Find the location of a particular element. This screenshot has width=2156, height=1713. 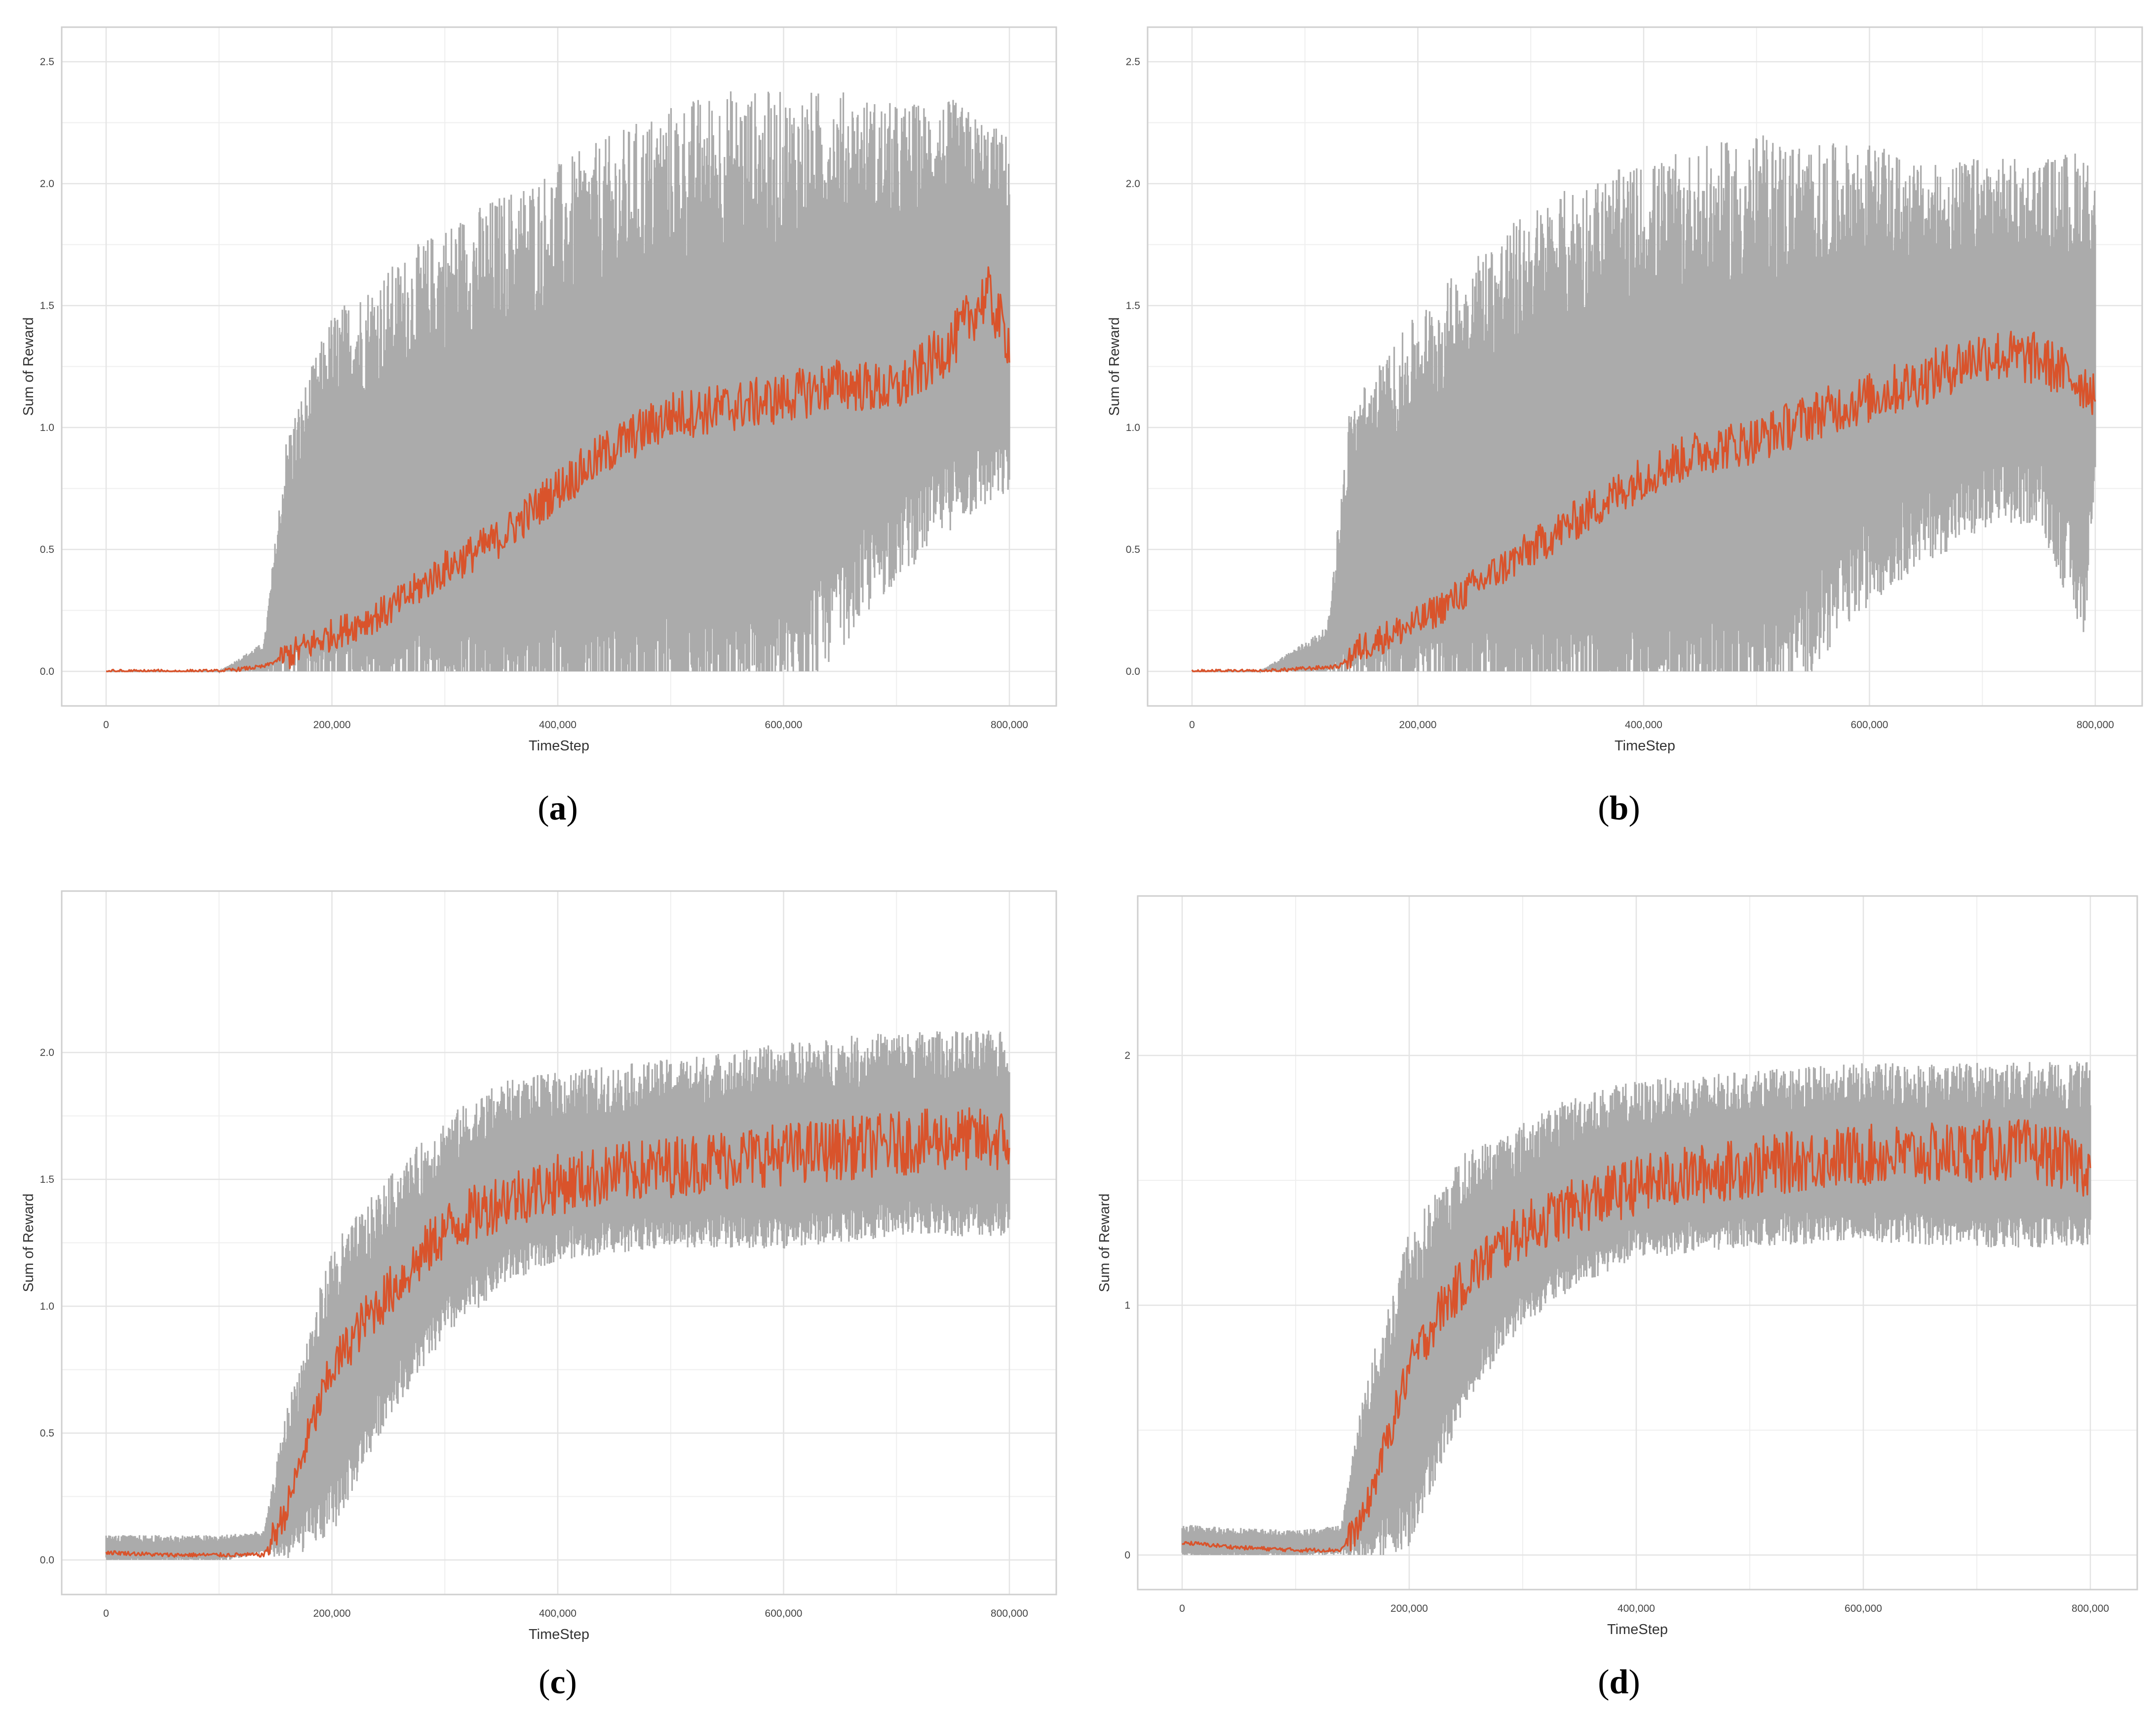

panel-label: (c) is located at coordinates (558, 1682).